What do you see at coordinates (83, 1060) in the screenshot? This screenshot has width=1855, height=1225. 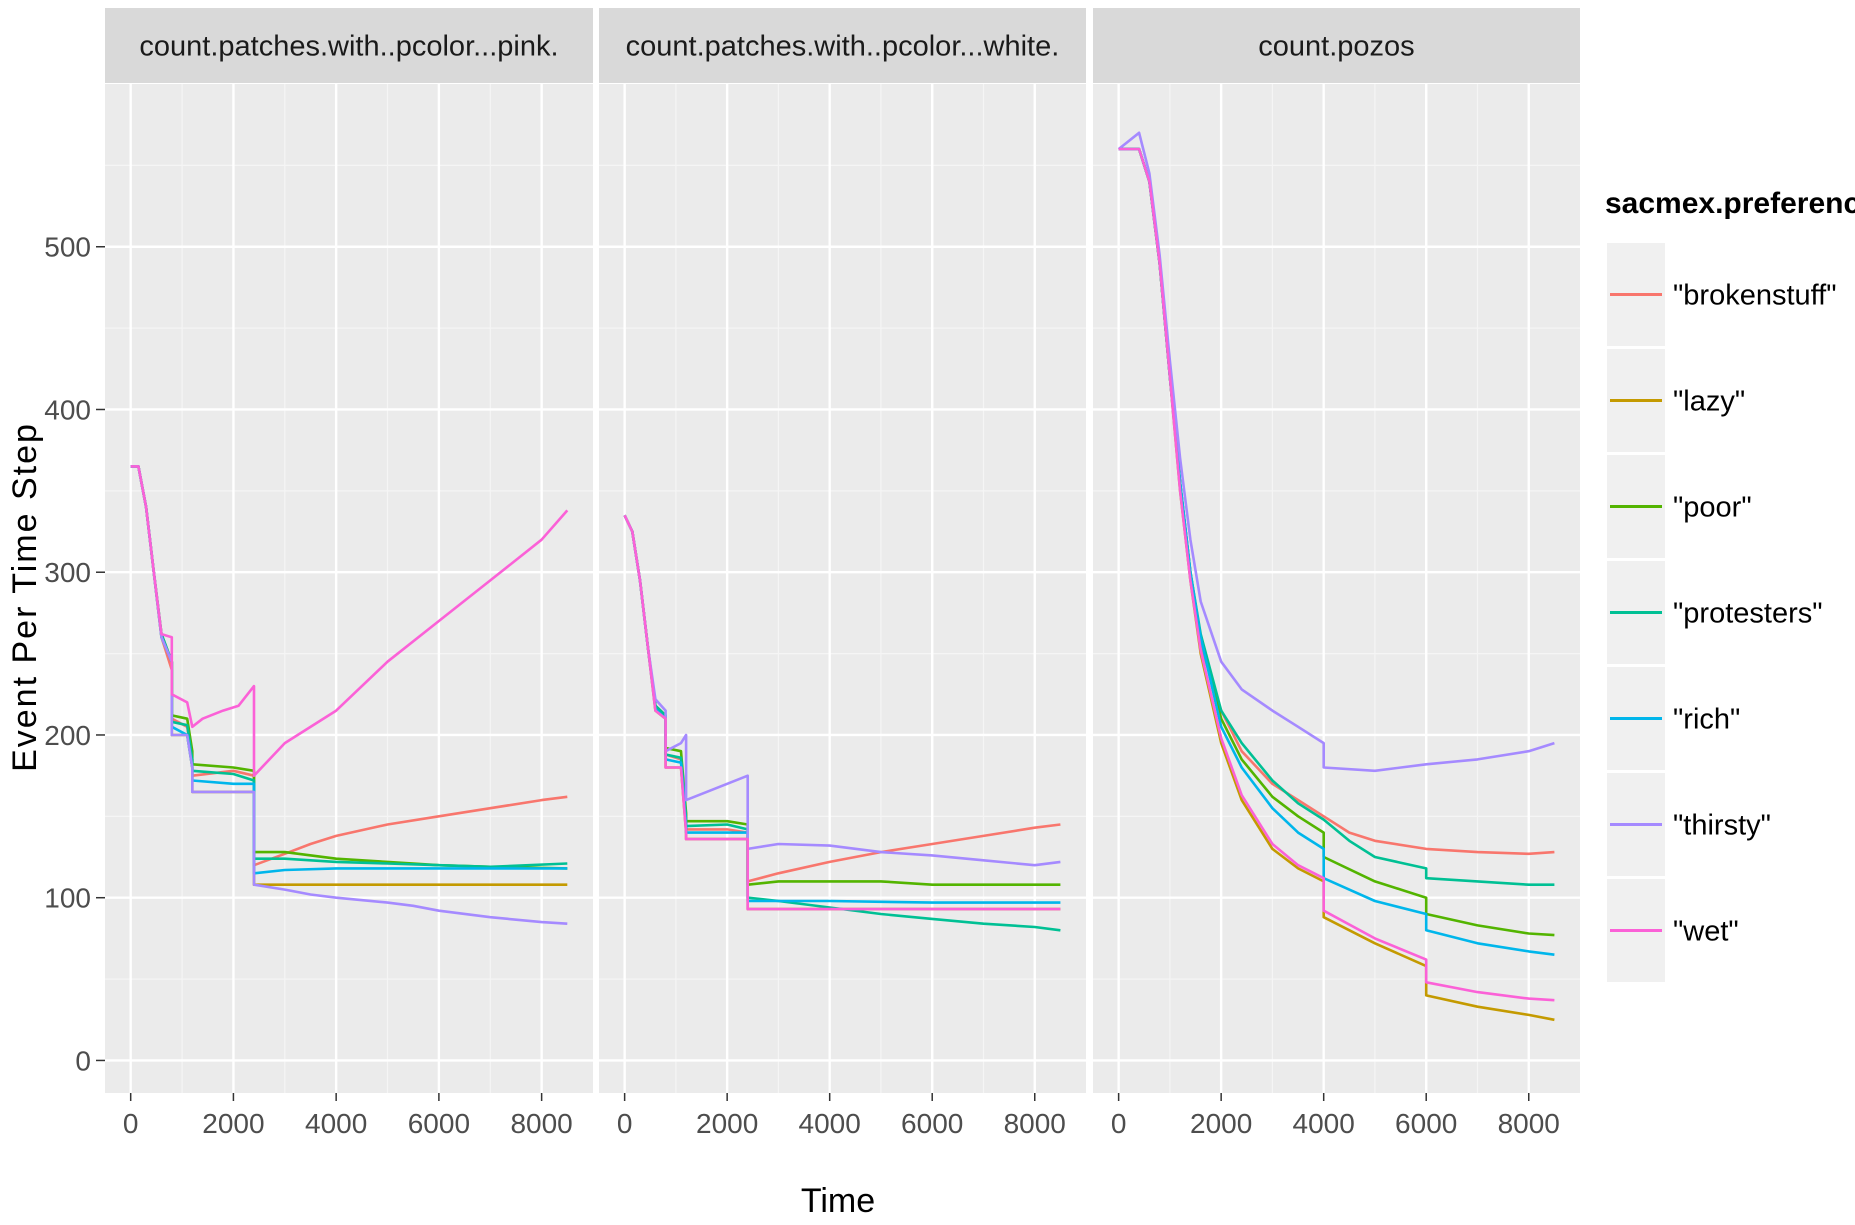 I see `y-tick-label: 0` at bounding box center [83, 1060].